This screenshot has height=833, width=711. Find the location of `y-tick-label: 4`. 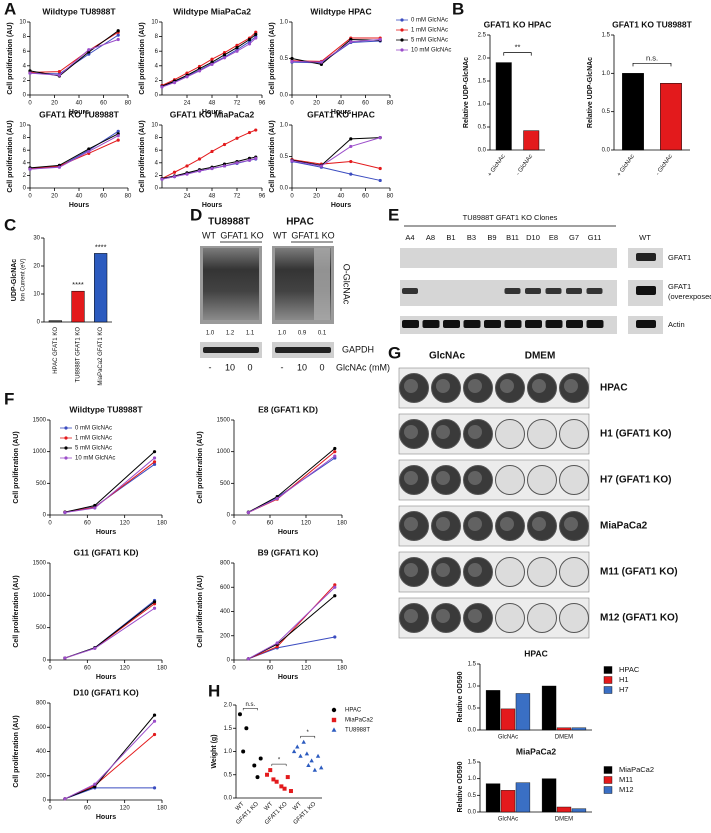

y-tick-label: 4 is located at coordinates (157, 66).